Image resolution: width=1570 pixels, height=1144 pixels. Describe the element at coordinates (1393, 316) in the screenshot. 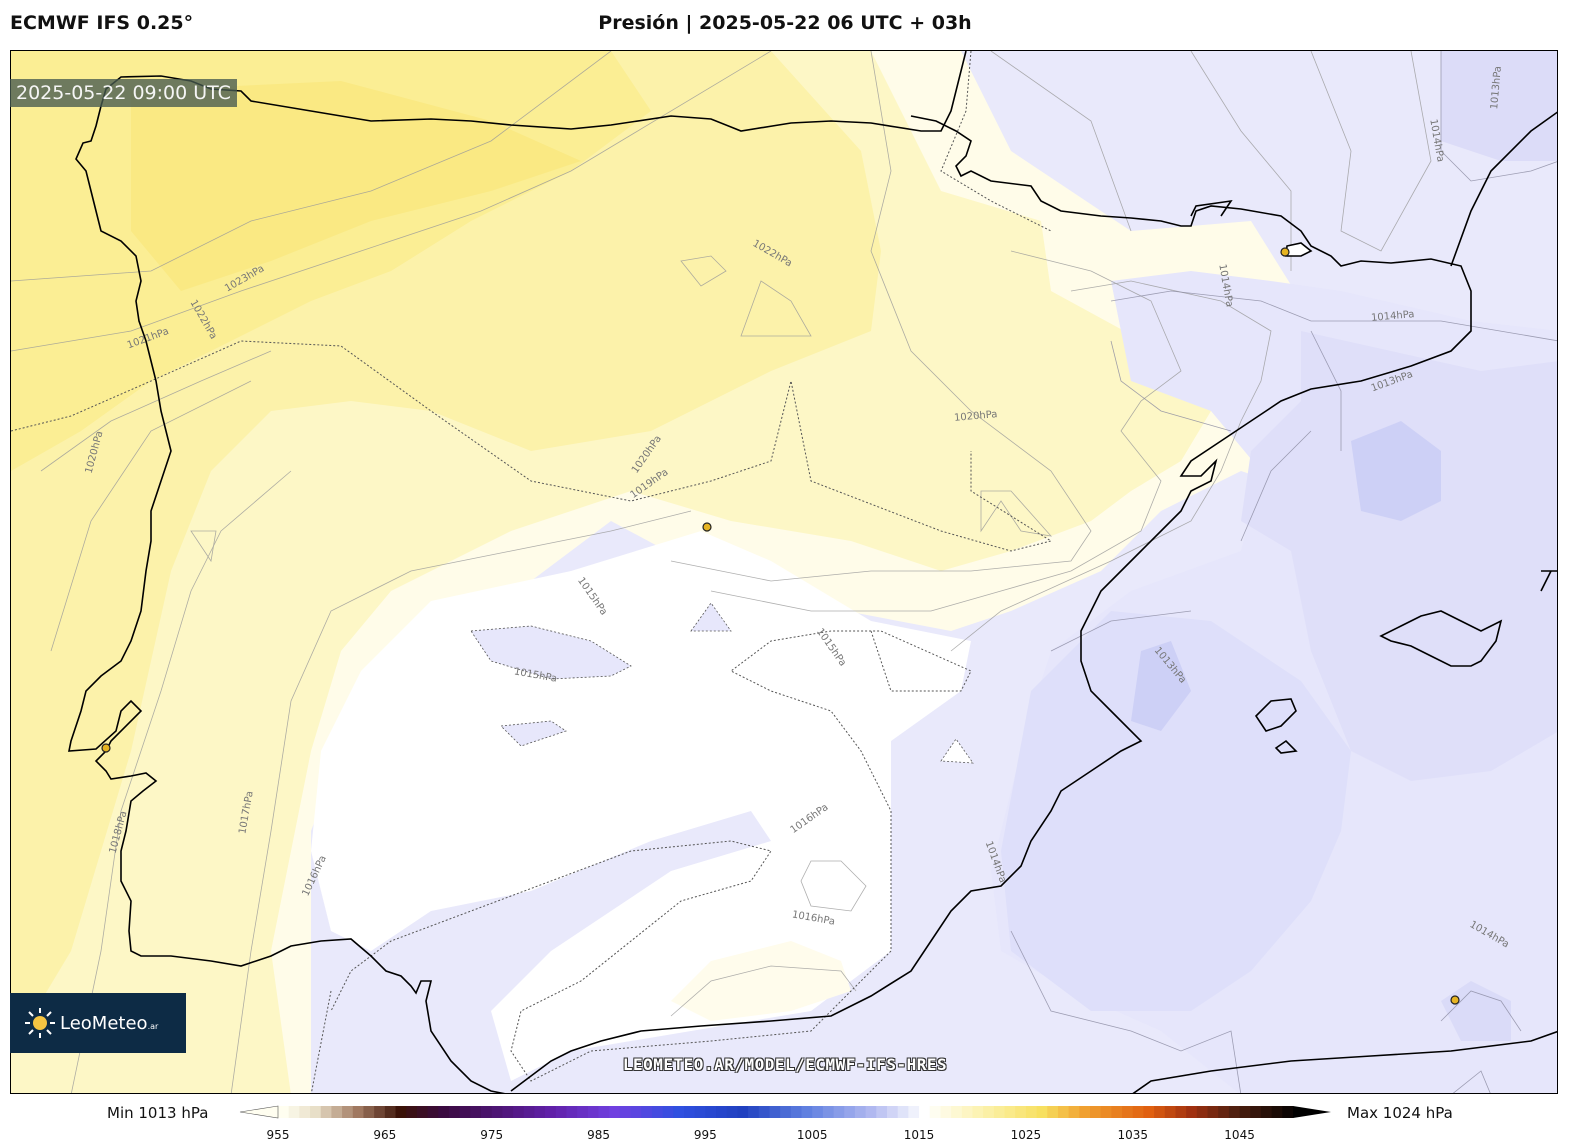

I see `isobar-label: 1014hPa` at that location.